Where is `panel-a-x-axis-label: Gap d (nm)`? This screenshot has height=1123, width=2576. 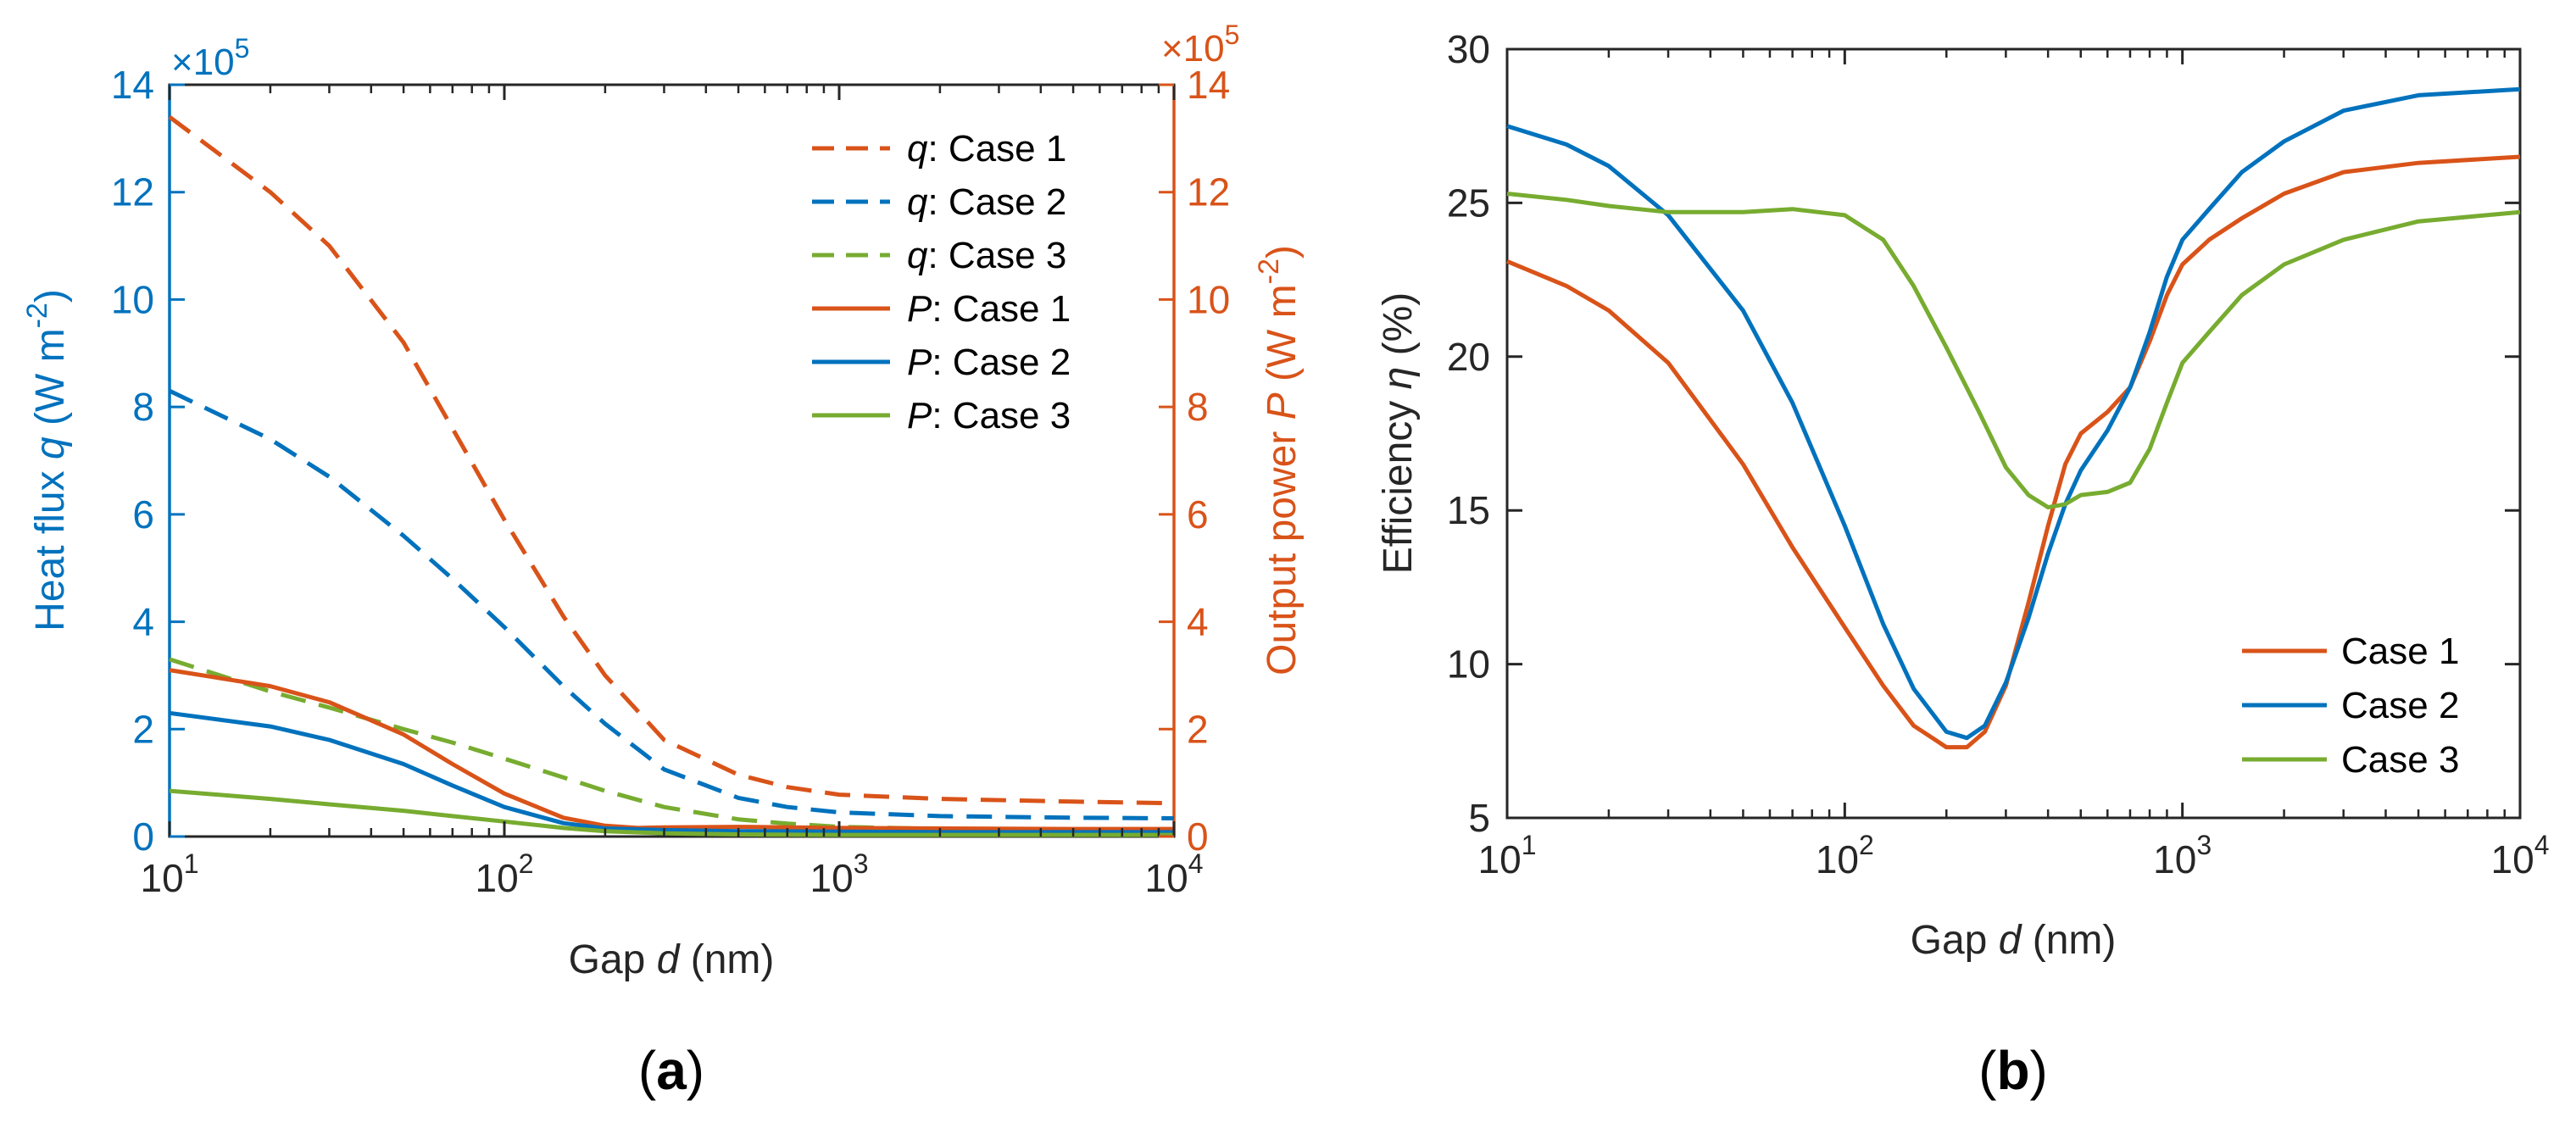
panel-a-x-axis-label: Gap d (nm) is located at coordinates (672, 960).